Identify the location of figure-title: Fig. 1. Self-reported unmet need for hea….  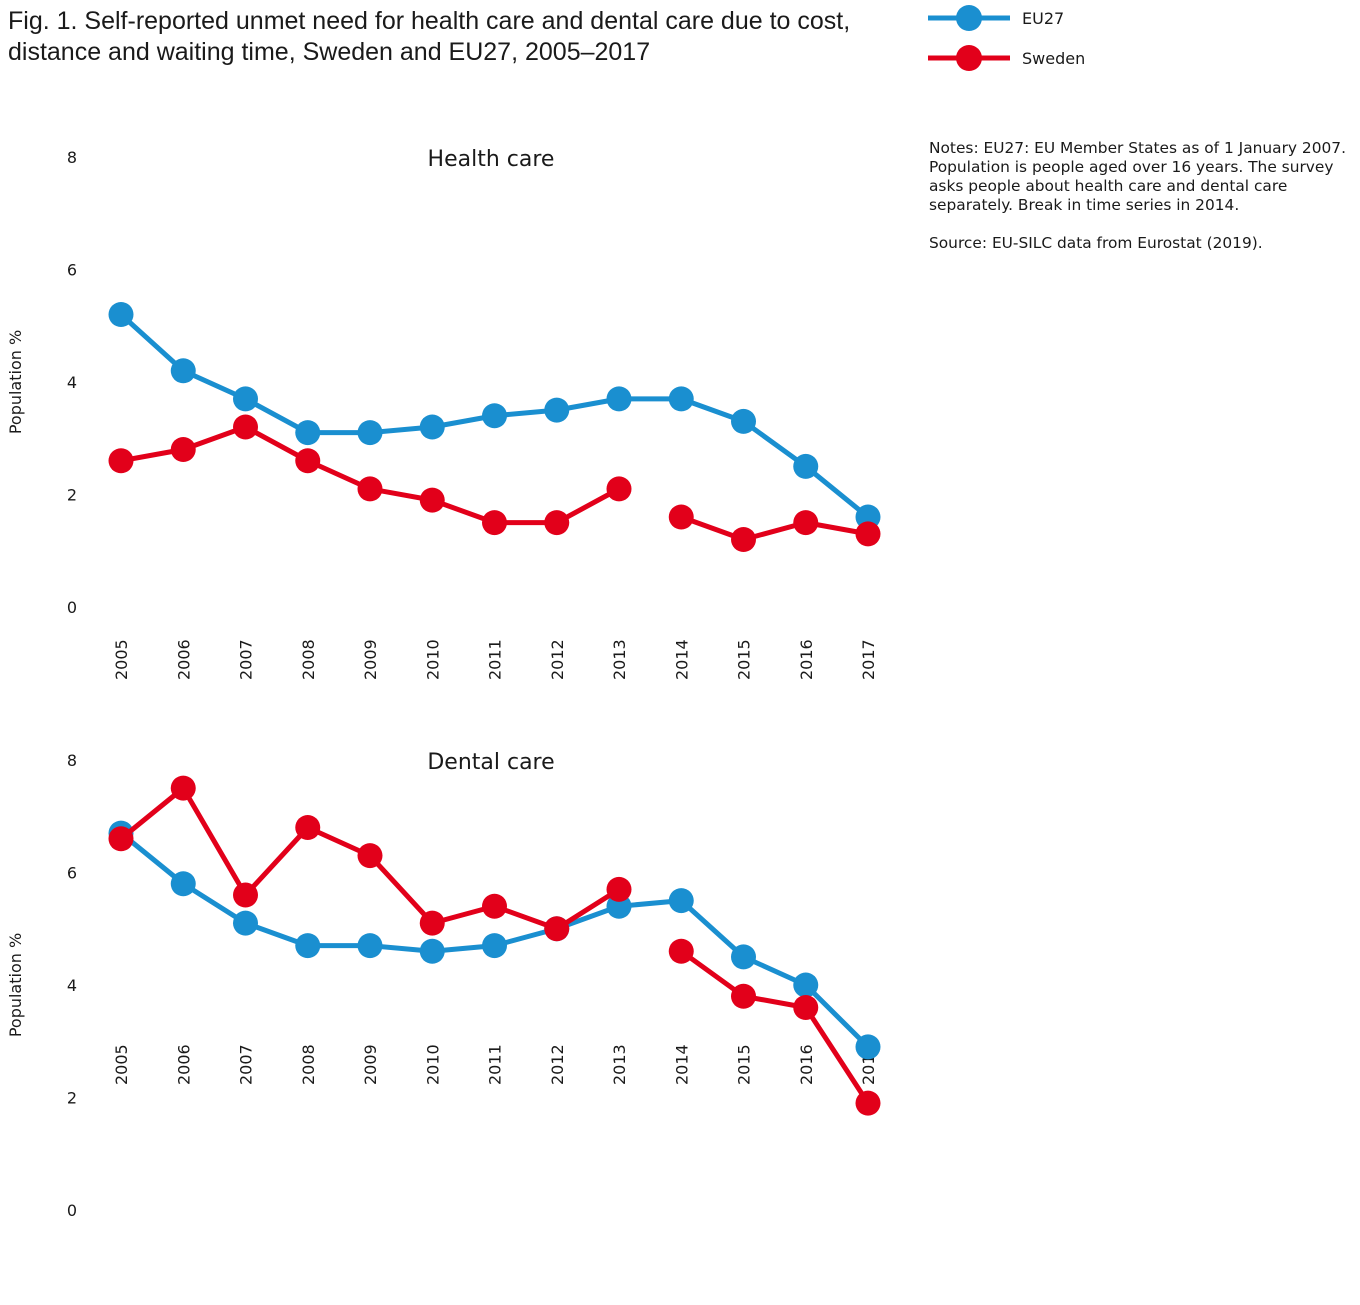
(429, 36).